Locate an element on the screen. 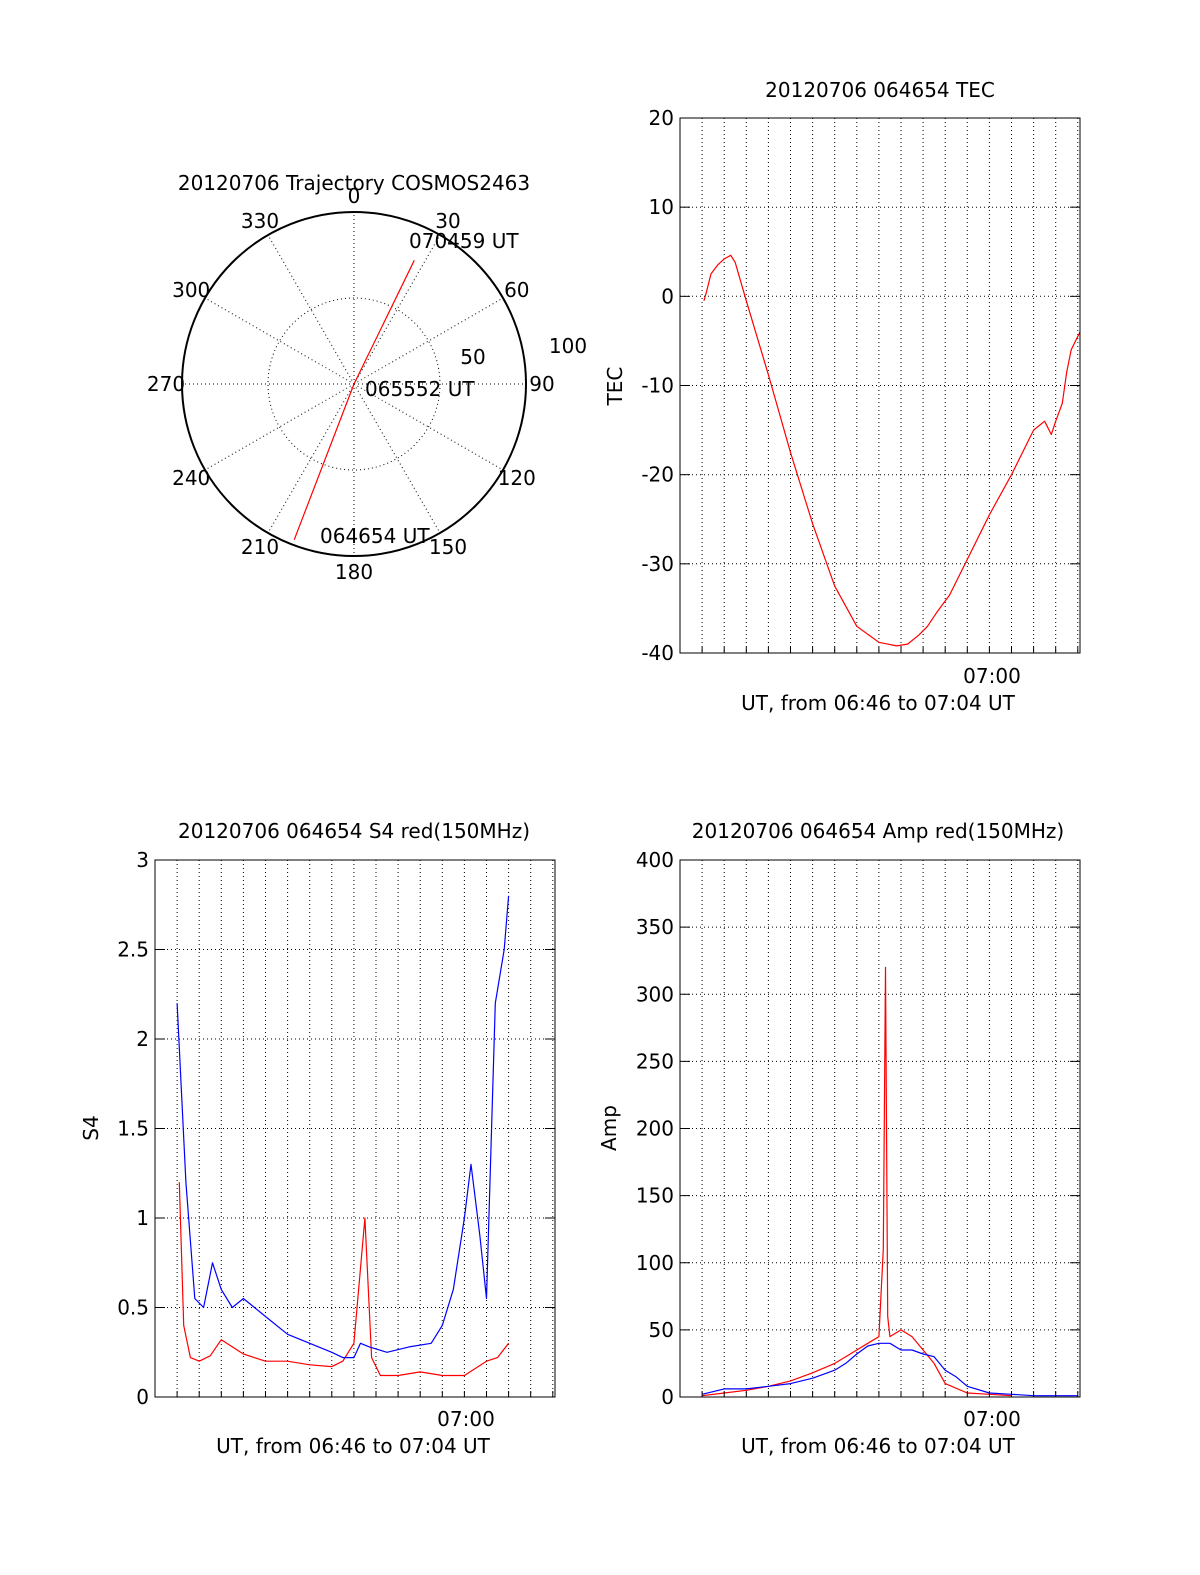 The image size is (1200, 1575). y-tick-label: 1 is located at coordinates (142, 1218).